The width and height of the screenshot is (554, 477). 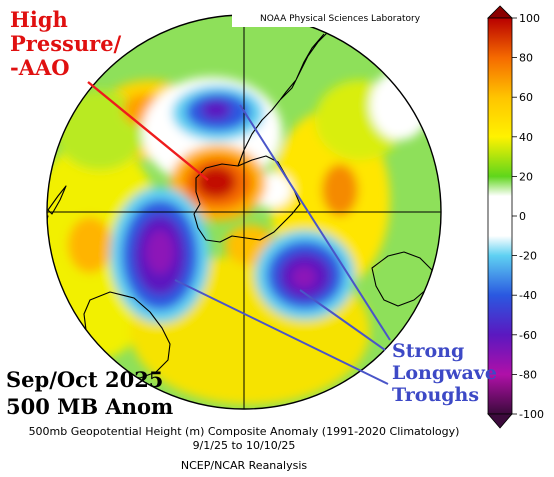 What do you see at coordinates (515, 217) in the screenshot?
I see `colorbar: 100 80 60 40 20 0 -20 -40 -60 -80 -100` at bounding box center [515, 217].